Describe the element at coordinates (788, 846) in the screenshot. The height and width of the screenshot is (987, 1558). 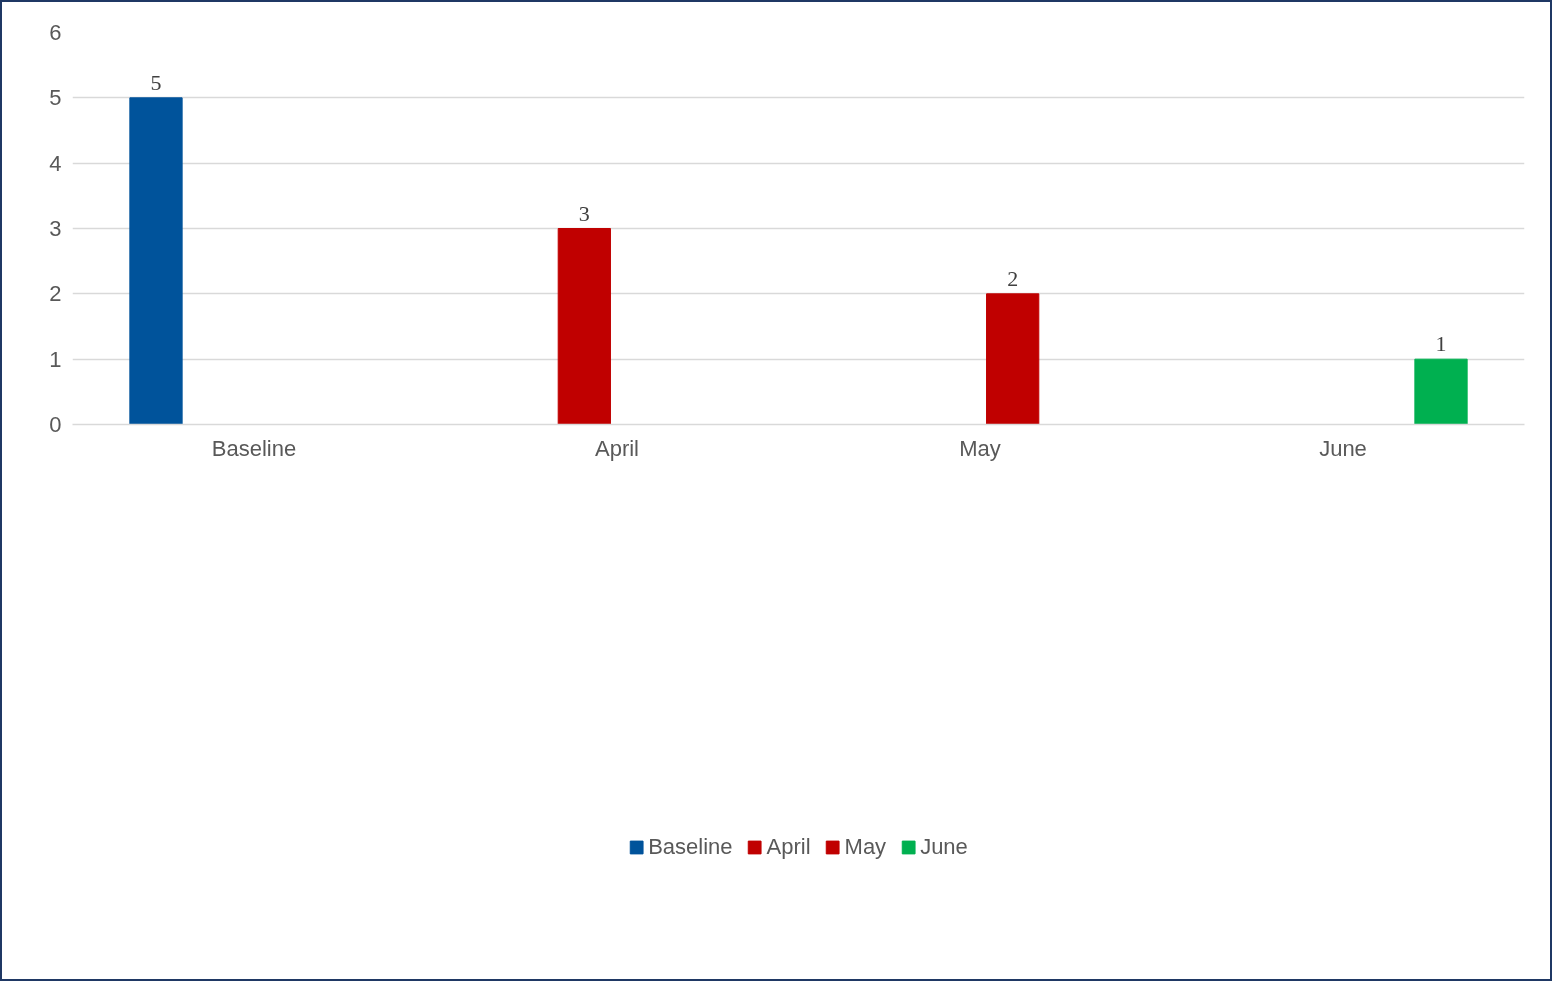
I see `legend-label: April` at that location.